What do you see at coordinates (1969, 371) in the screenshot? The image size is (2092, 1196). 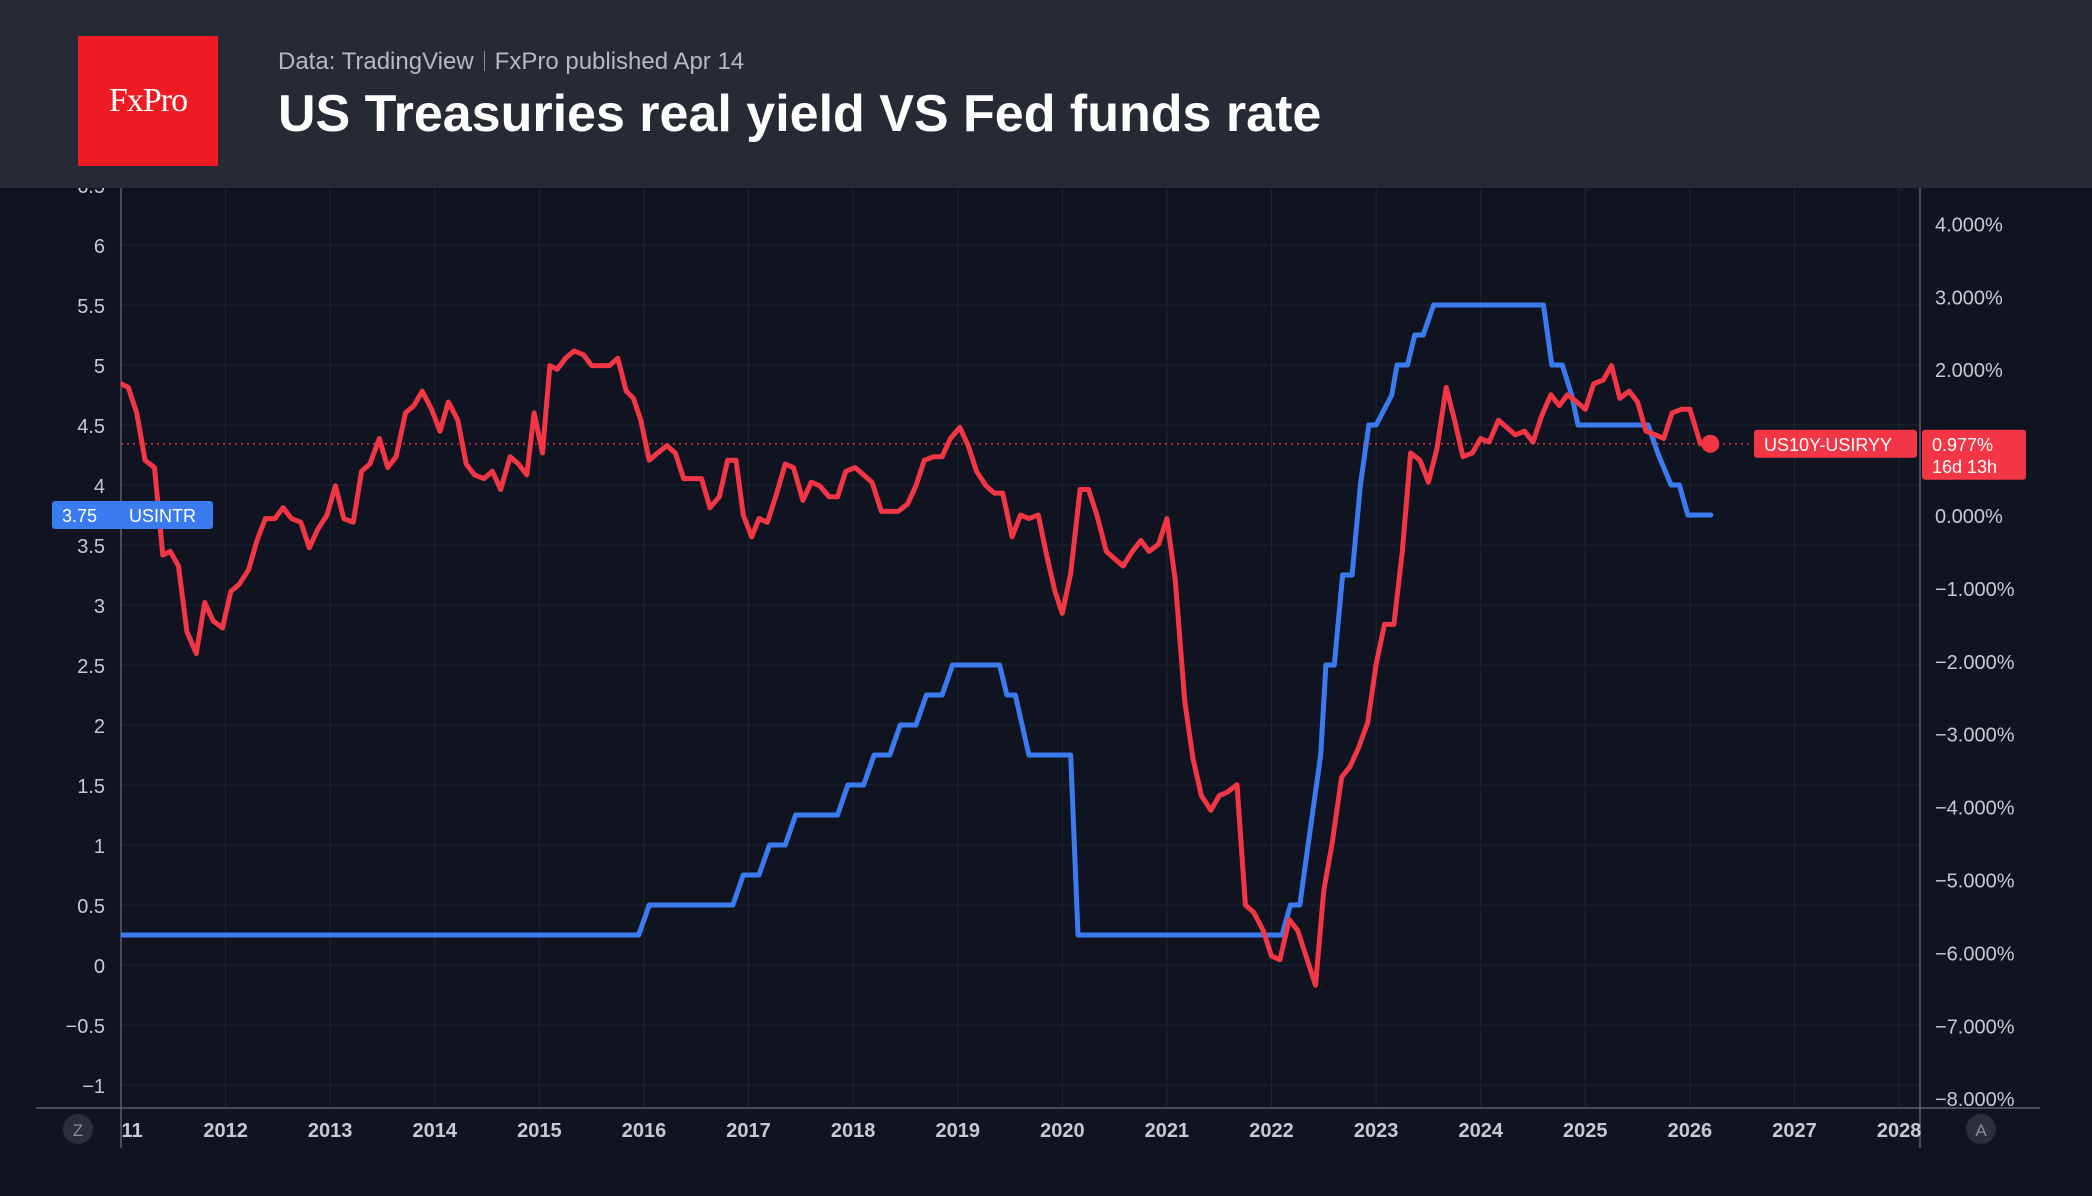 I see `right-tick-label: 2.000%` at bounding box center [1969, 371].